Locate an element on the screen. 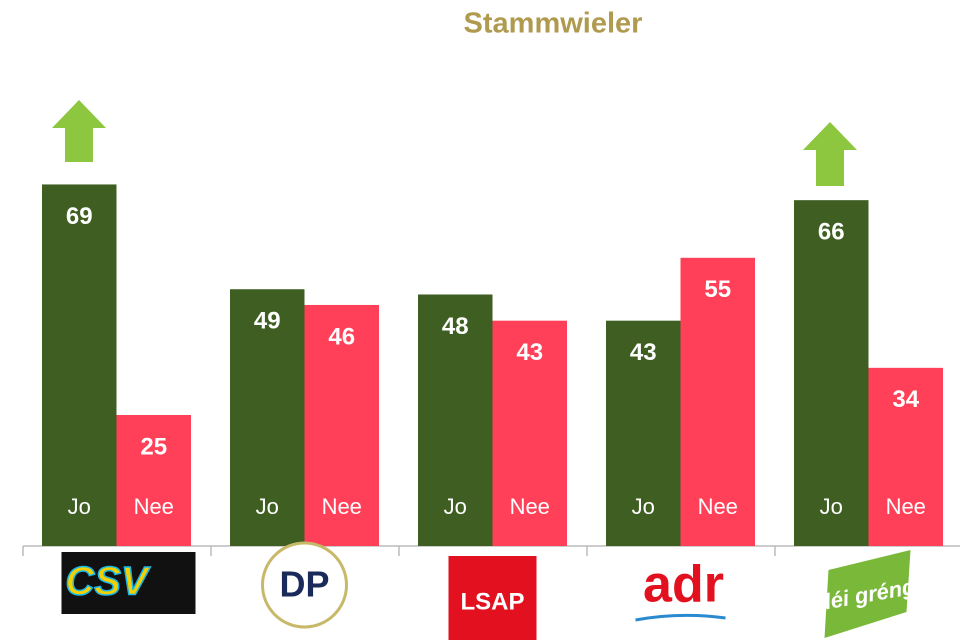  logo-swoosh is located at coordinates (680, 617).